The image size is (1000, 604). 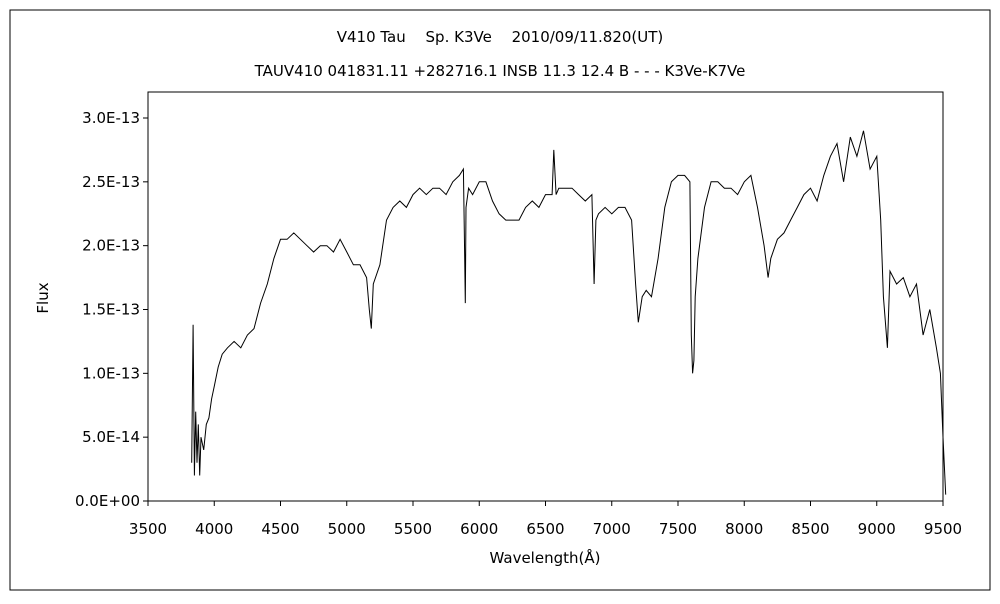 What do you see at coordinates (479, 529) in the screenshot?
I see `x-tick-label: 6000` at bounding box center [479, 529].